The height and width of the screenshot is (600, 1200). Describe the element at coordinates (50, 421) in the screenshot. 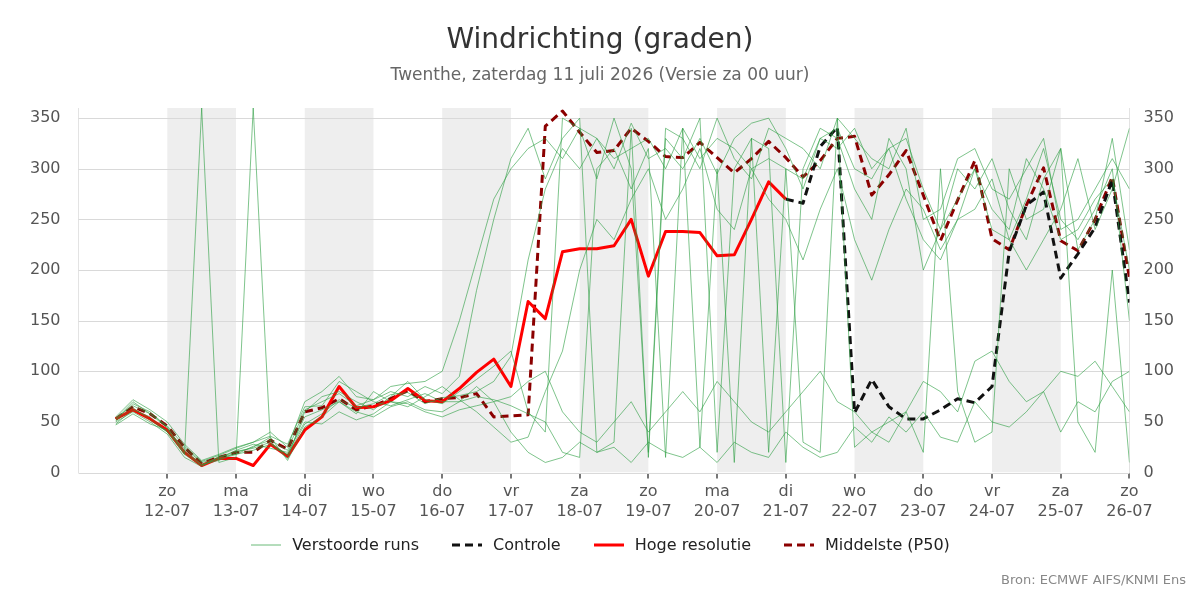

I see `y-tick-label: 50` at that location.